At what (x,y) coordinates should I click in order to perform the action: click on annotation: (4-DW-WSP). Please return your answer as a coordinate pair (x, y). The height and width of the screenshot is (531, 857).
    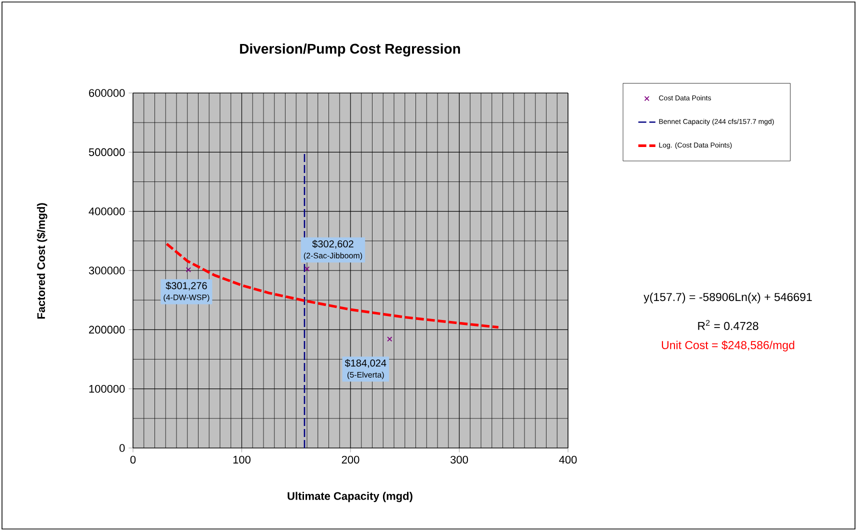
    Looking at the image, I should click on (187, 298).